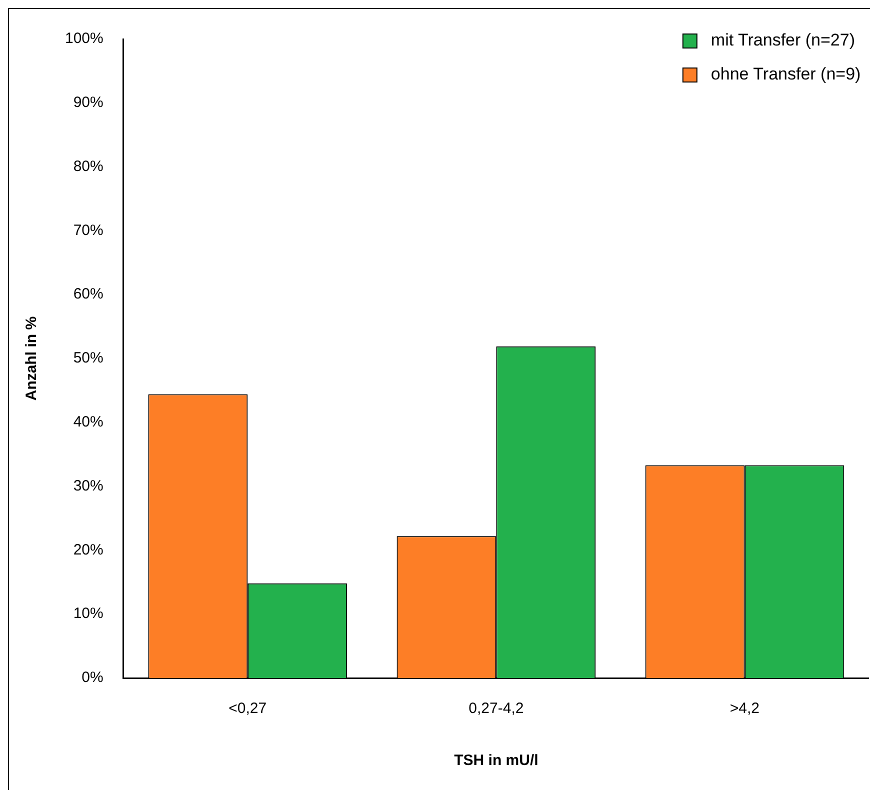 Image resolution: width=870 pixels, height=790 pixels. Describe the element at coordinates (88, 485) in the screenshot. I see `y-tick-label: 30%` at that location.